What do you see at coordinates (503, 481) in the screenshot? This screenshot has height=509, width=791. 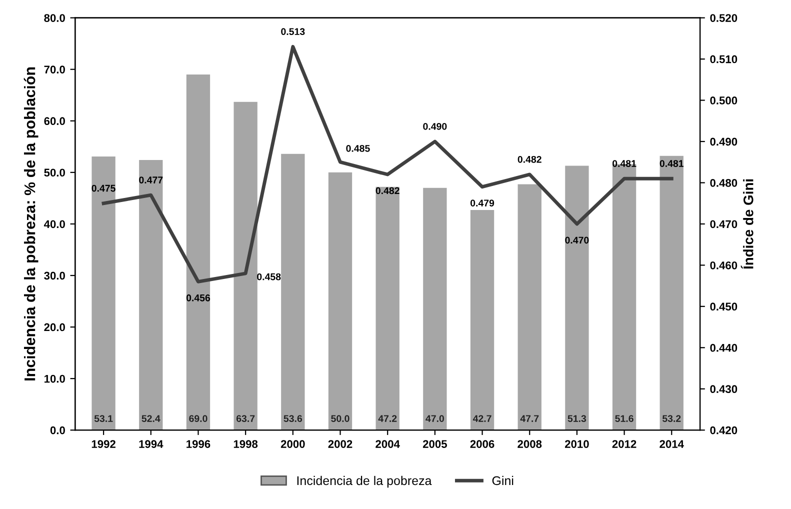 I see `legend-label: Gini` at bounding box center [503, 481].